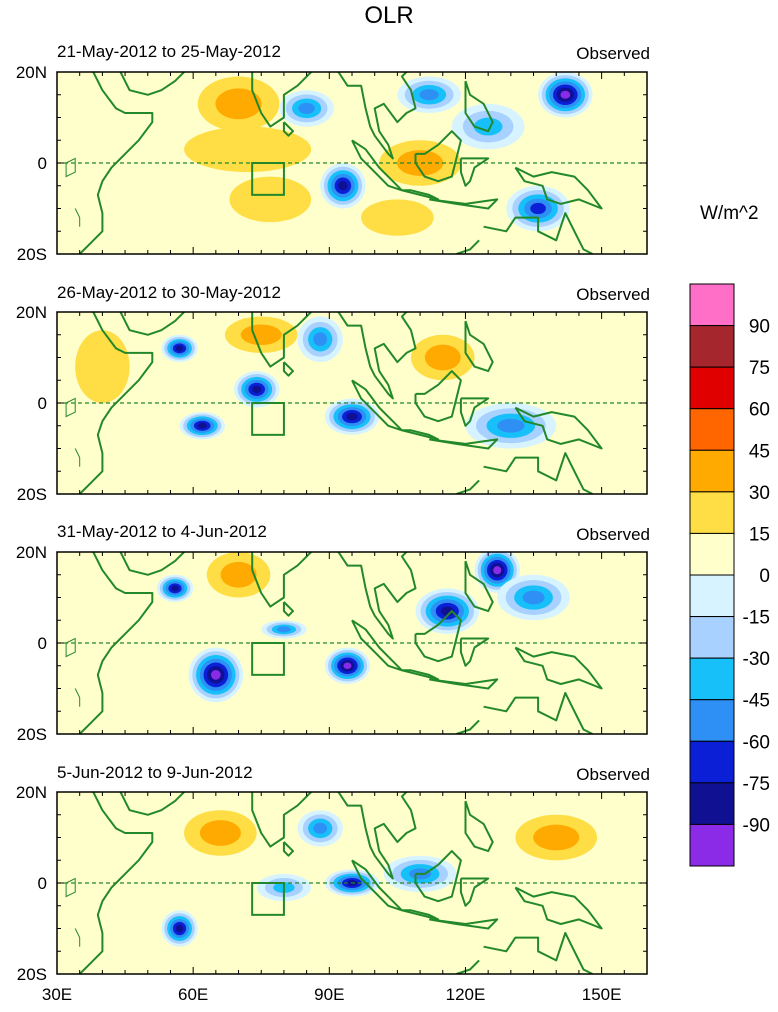  Describe the element at coordinates (756, 659) in the screenshot. I see `colorbar-label: -30` at that location.